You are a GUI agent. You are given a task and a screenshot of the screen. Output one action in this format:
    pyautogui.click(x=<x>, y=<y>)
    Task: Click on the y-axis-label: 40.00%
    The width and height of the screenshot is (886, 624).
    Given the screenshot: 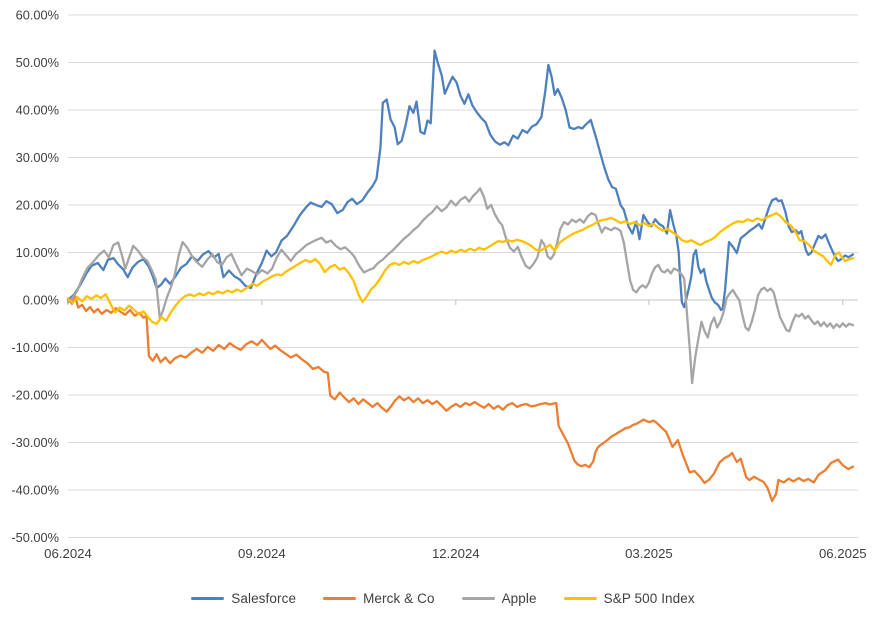 What is the action you would take?
    pyautogui.click(x=37, y=110)
    